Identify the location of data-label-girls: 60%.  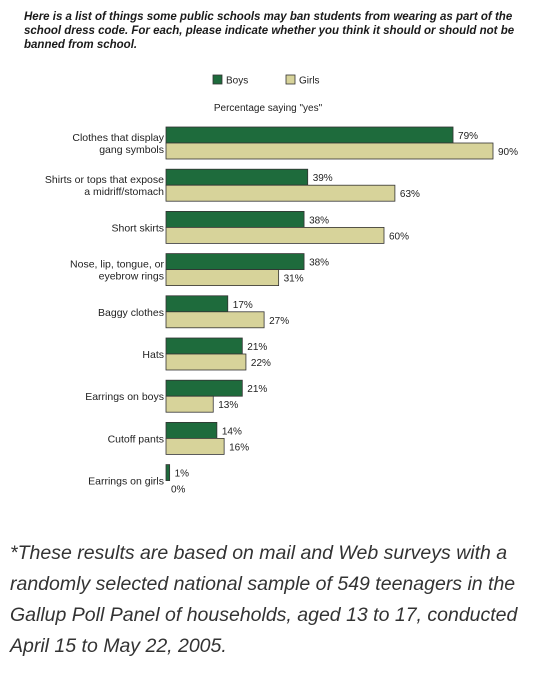
(399, 236).